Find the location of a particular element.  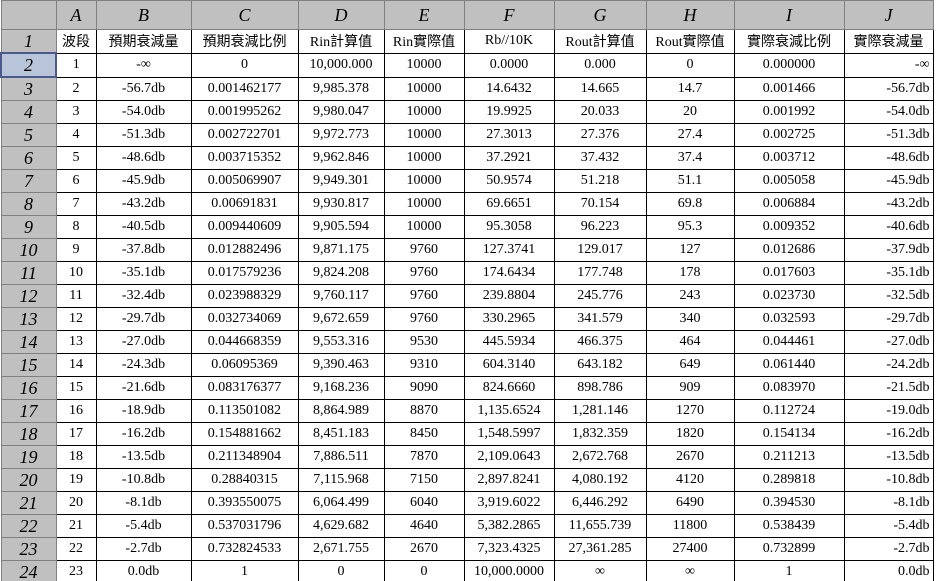

cell: 9,972.773 is located at coordinates (341, 135).